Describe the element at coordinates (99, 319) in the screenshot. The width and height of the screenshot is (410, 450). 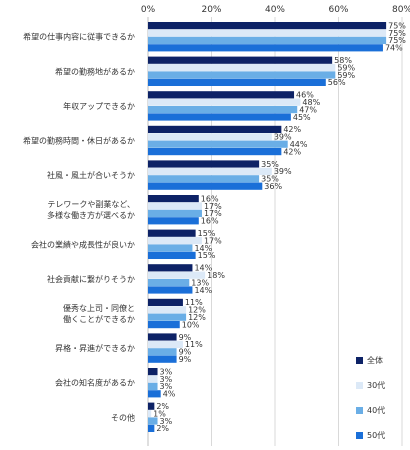
I see `category-label: 働くことができるか` at that location.